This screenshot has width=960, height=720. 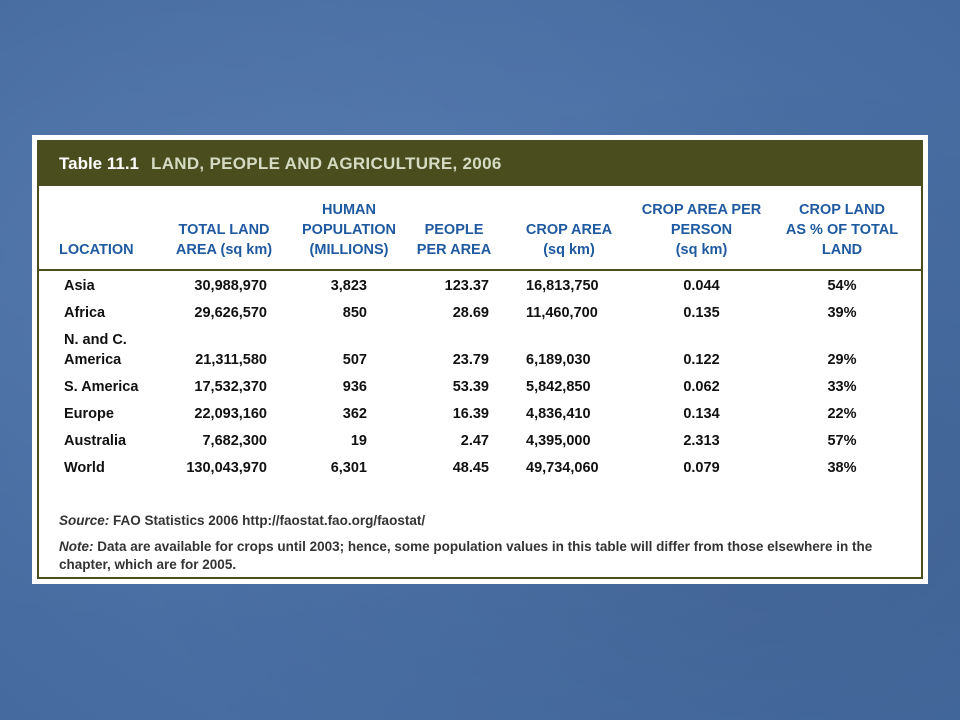 I want to click on cell-crop-per-person: 0.134, so click(x=701, y=414).